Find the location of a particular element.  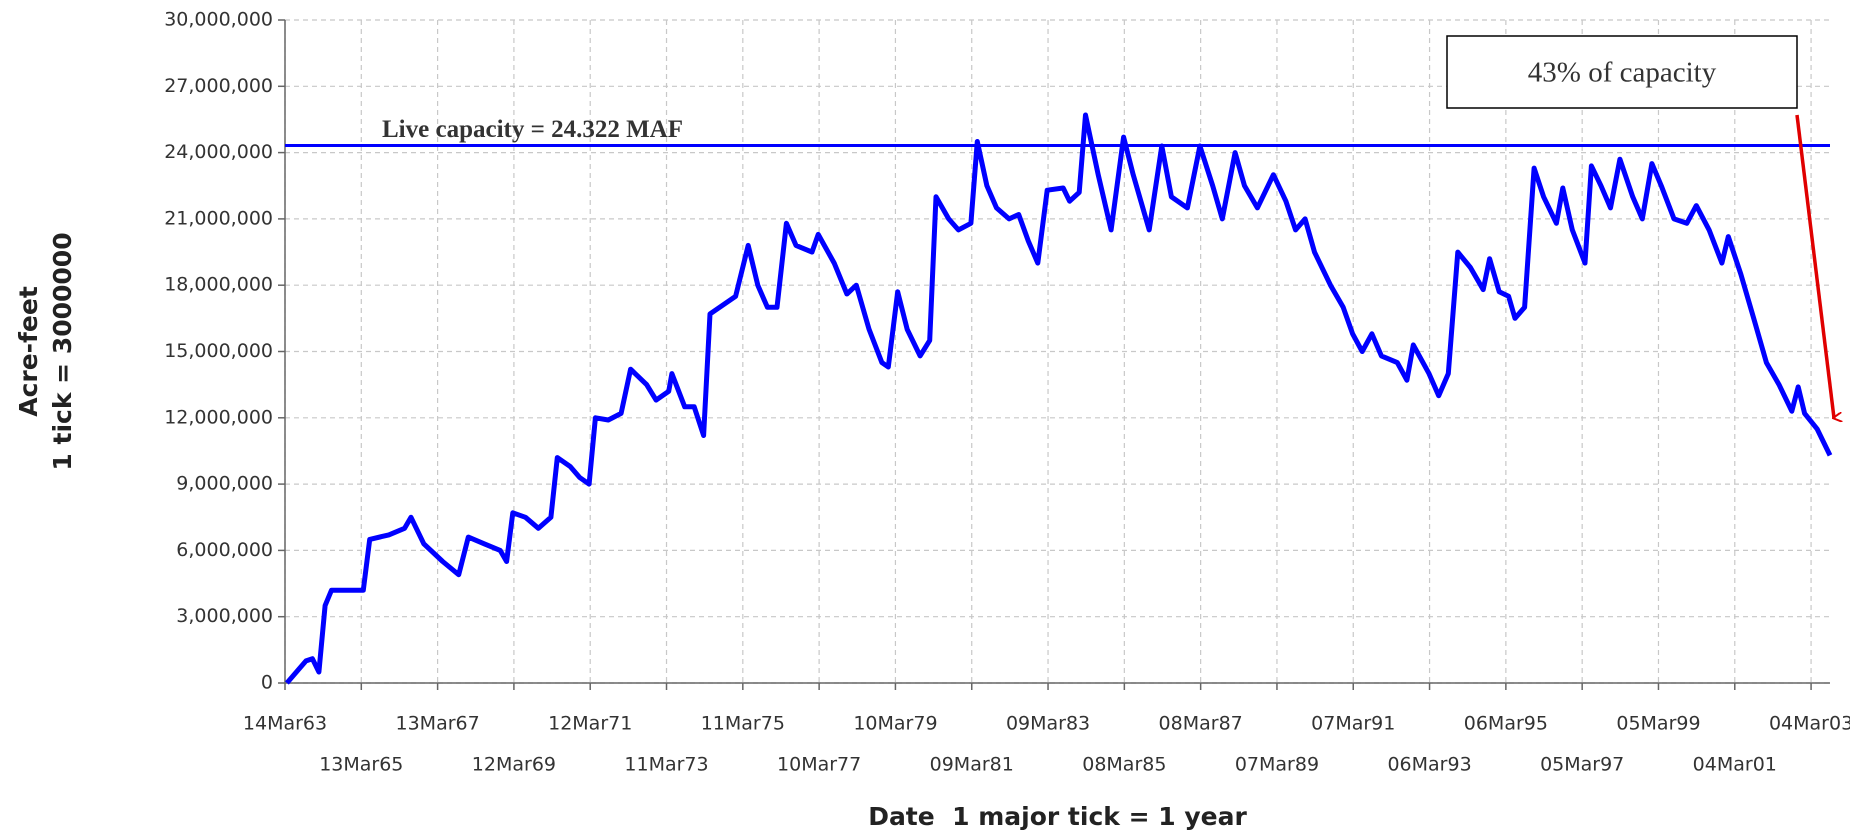

x-tick-label: 11Mar75 is located at coordinates (743, 724).